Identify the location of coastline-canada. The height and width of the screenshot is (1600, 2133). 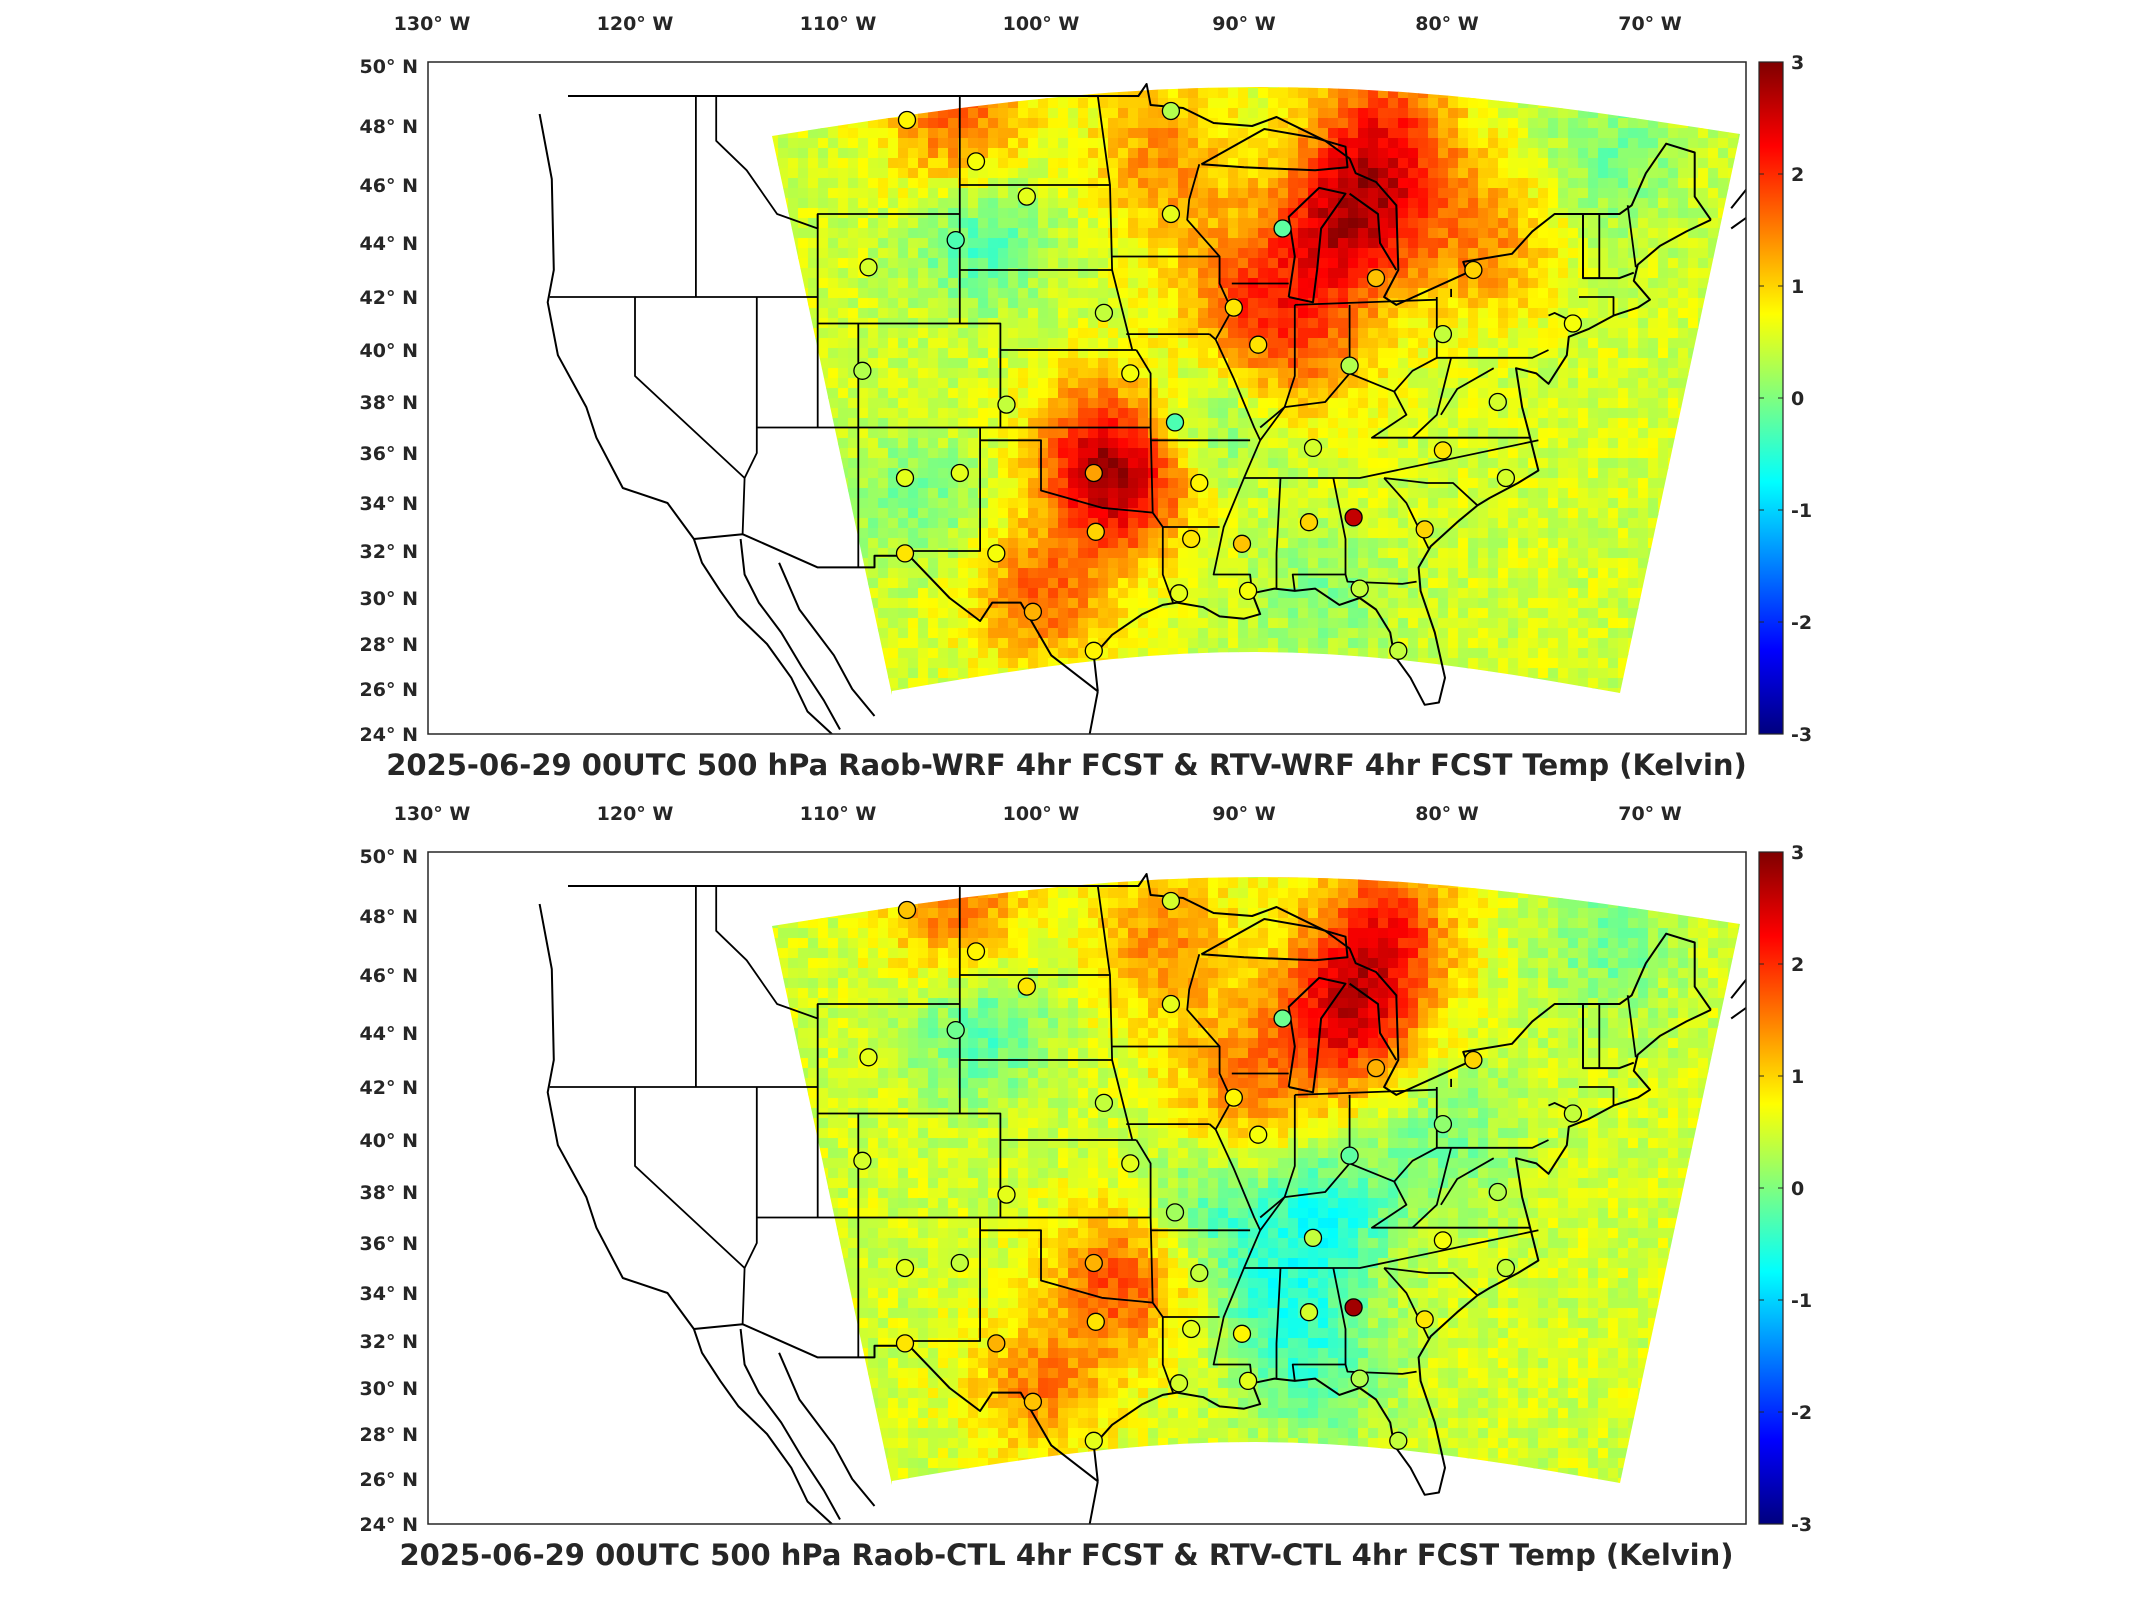
(1140, 984).